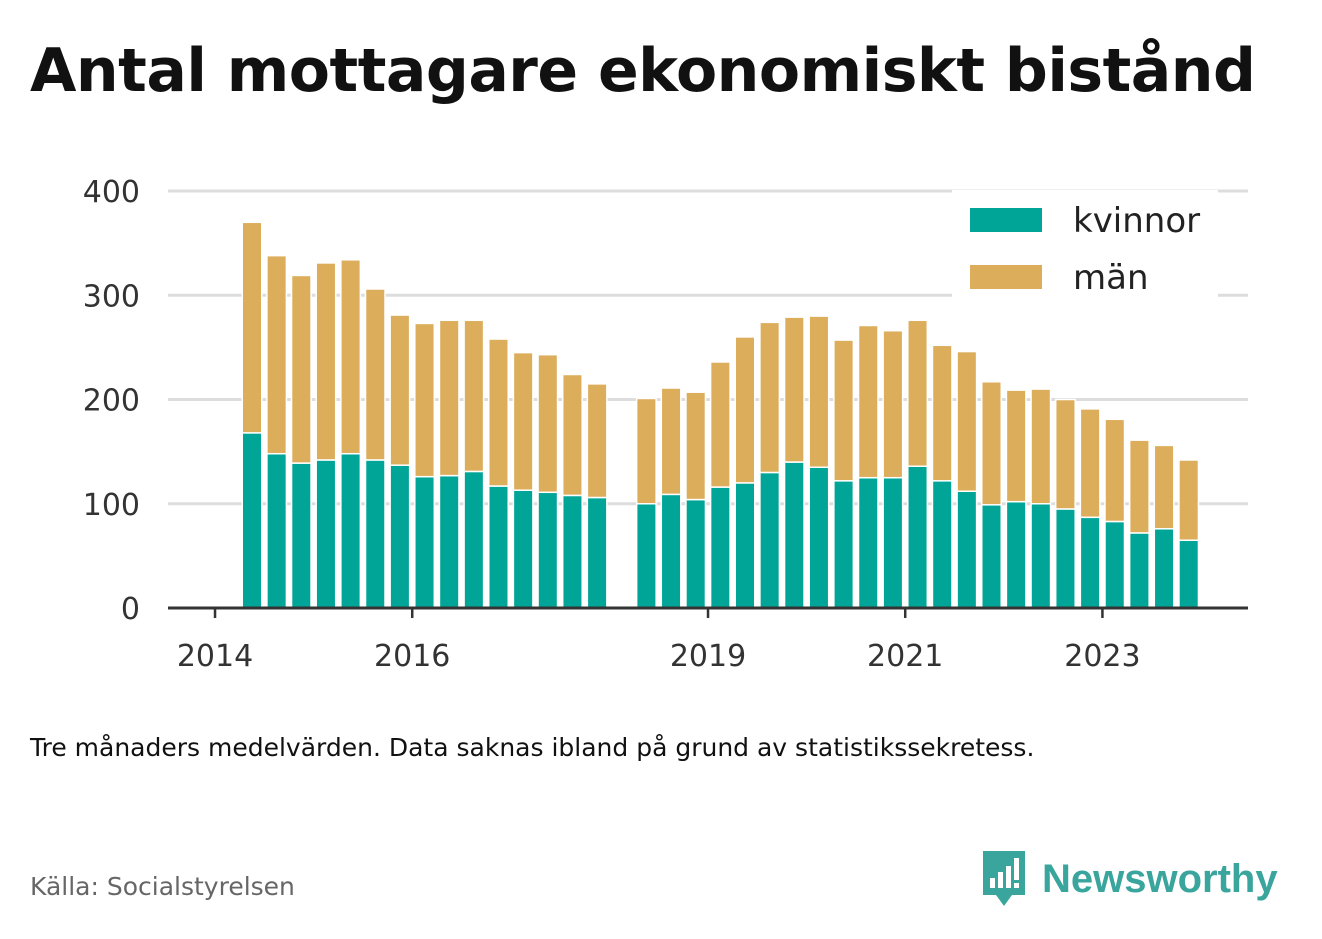 The height and width of the screenshot is (939, 1322). I want to click on legend: kvinnor män, so click(1085, 244).